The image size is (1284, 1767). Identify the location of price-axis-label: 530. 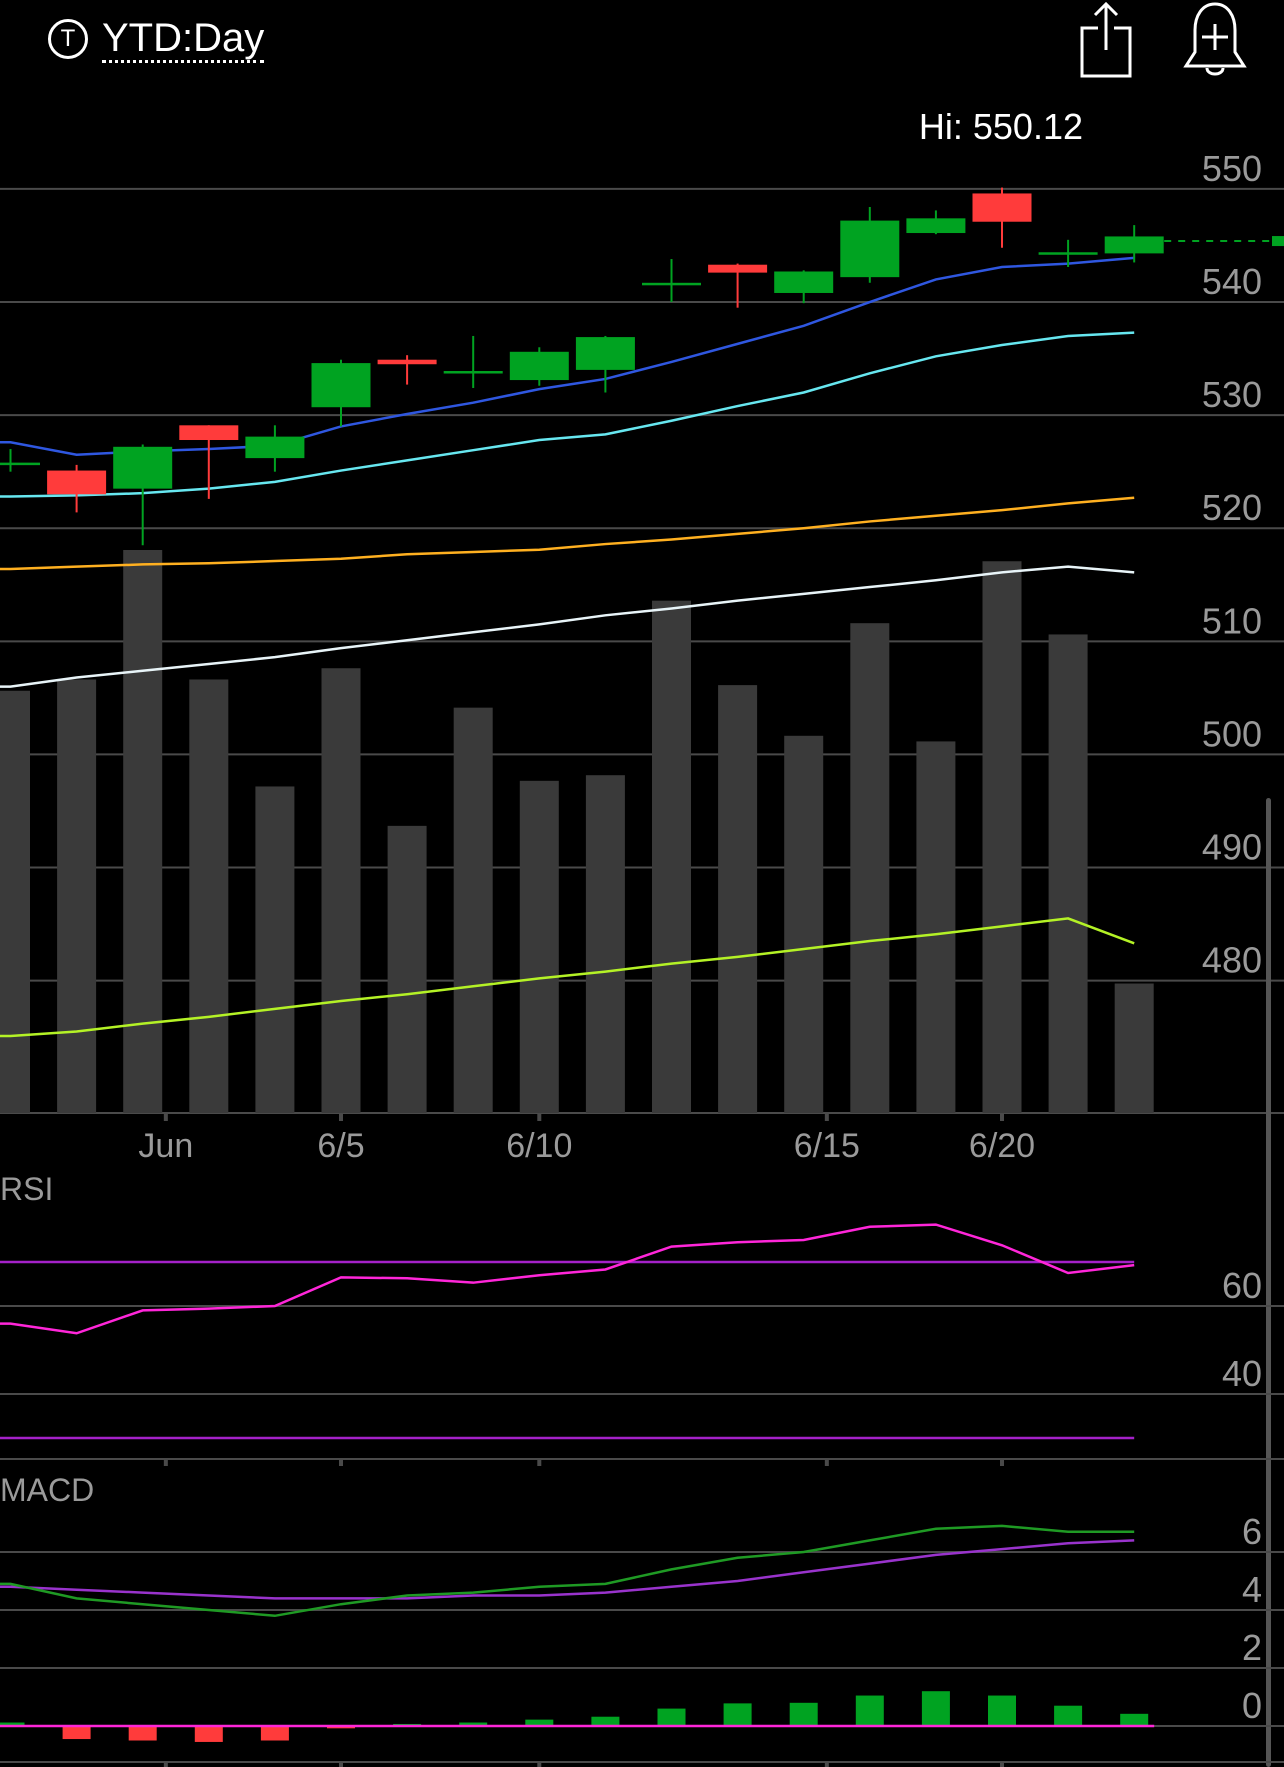
(1232, 394).